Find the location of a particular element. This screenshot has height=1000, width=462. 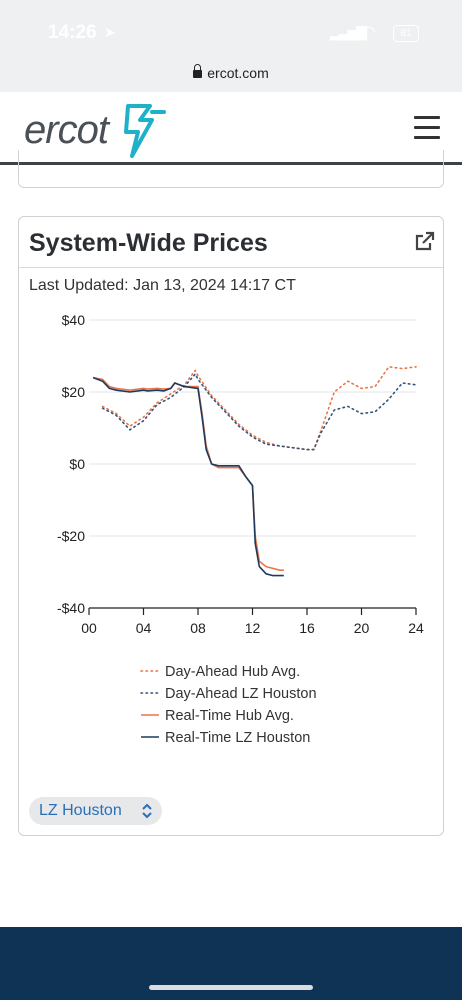

legend-label: Day-Ahead LZ Houston is located at coordinates (241, 694).